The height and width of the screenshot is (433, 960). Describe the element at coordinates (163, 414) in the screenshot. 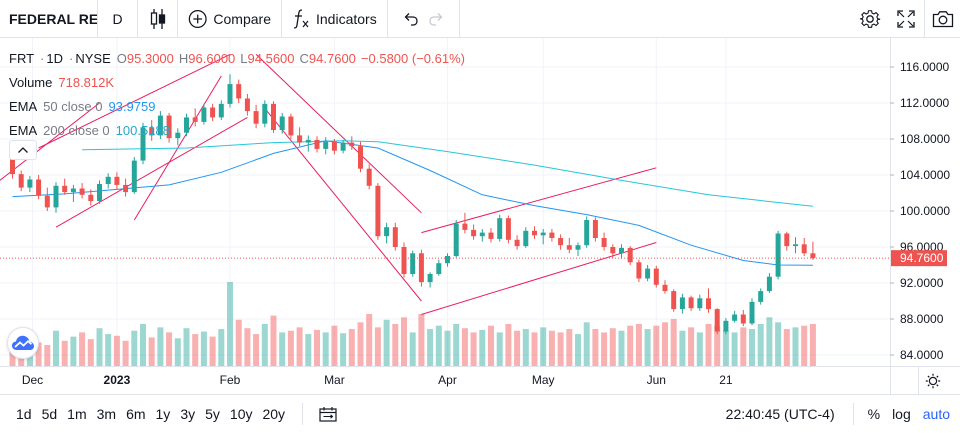

I see `range-1y-button: 1y` at that location.